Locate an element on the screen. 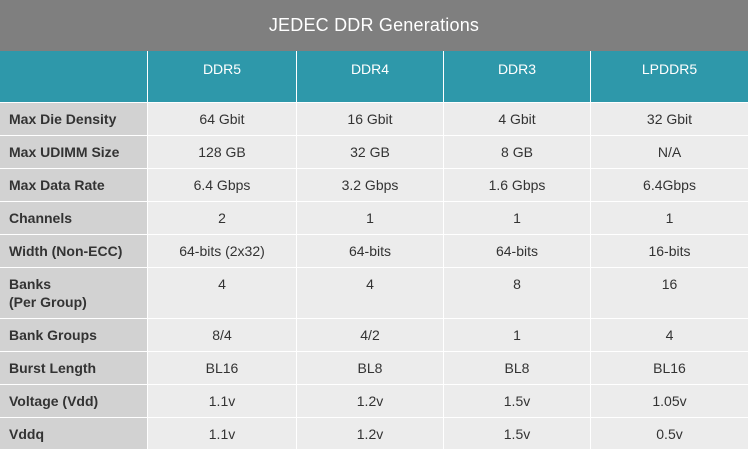 The height and width of the screenshot is (453, 748). row-label: Width (Non-ECC) is located at coordinates (74, 251).